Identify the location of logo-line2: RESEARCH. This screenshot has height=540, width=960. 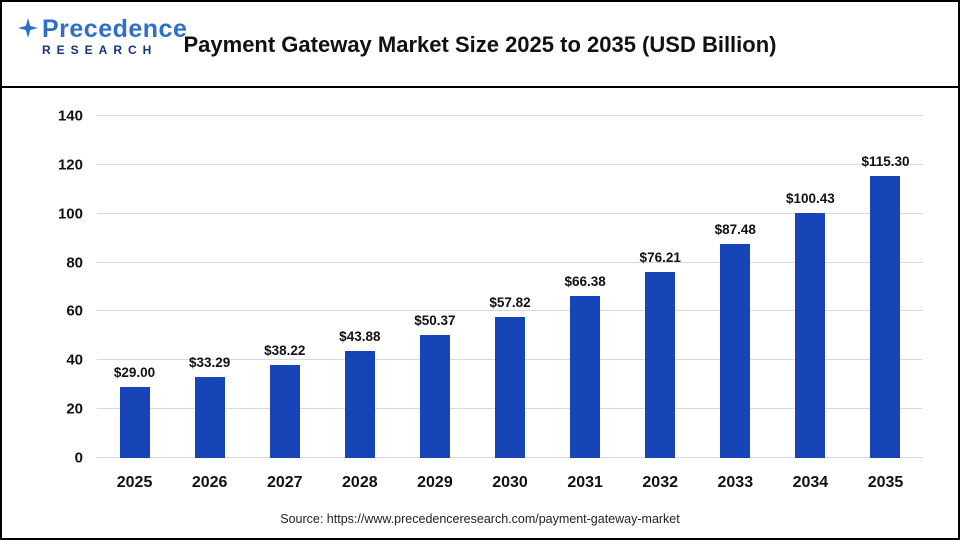
(100, 50).